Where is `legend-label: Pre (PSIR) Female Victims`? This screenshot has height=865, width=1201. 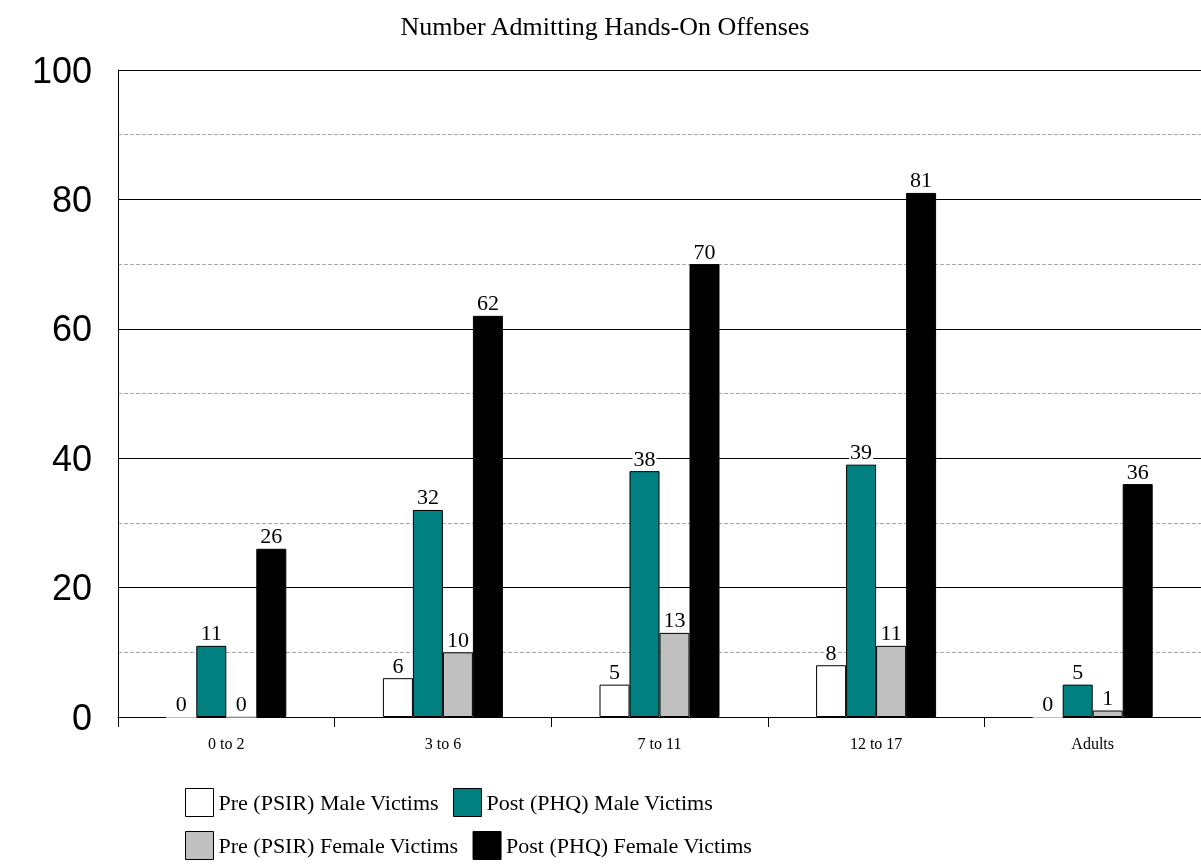 legend-label: Pre (PSIR) Female Victims is located at coordinates (338, 845).